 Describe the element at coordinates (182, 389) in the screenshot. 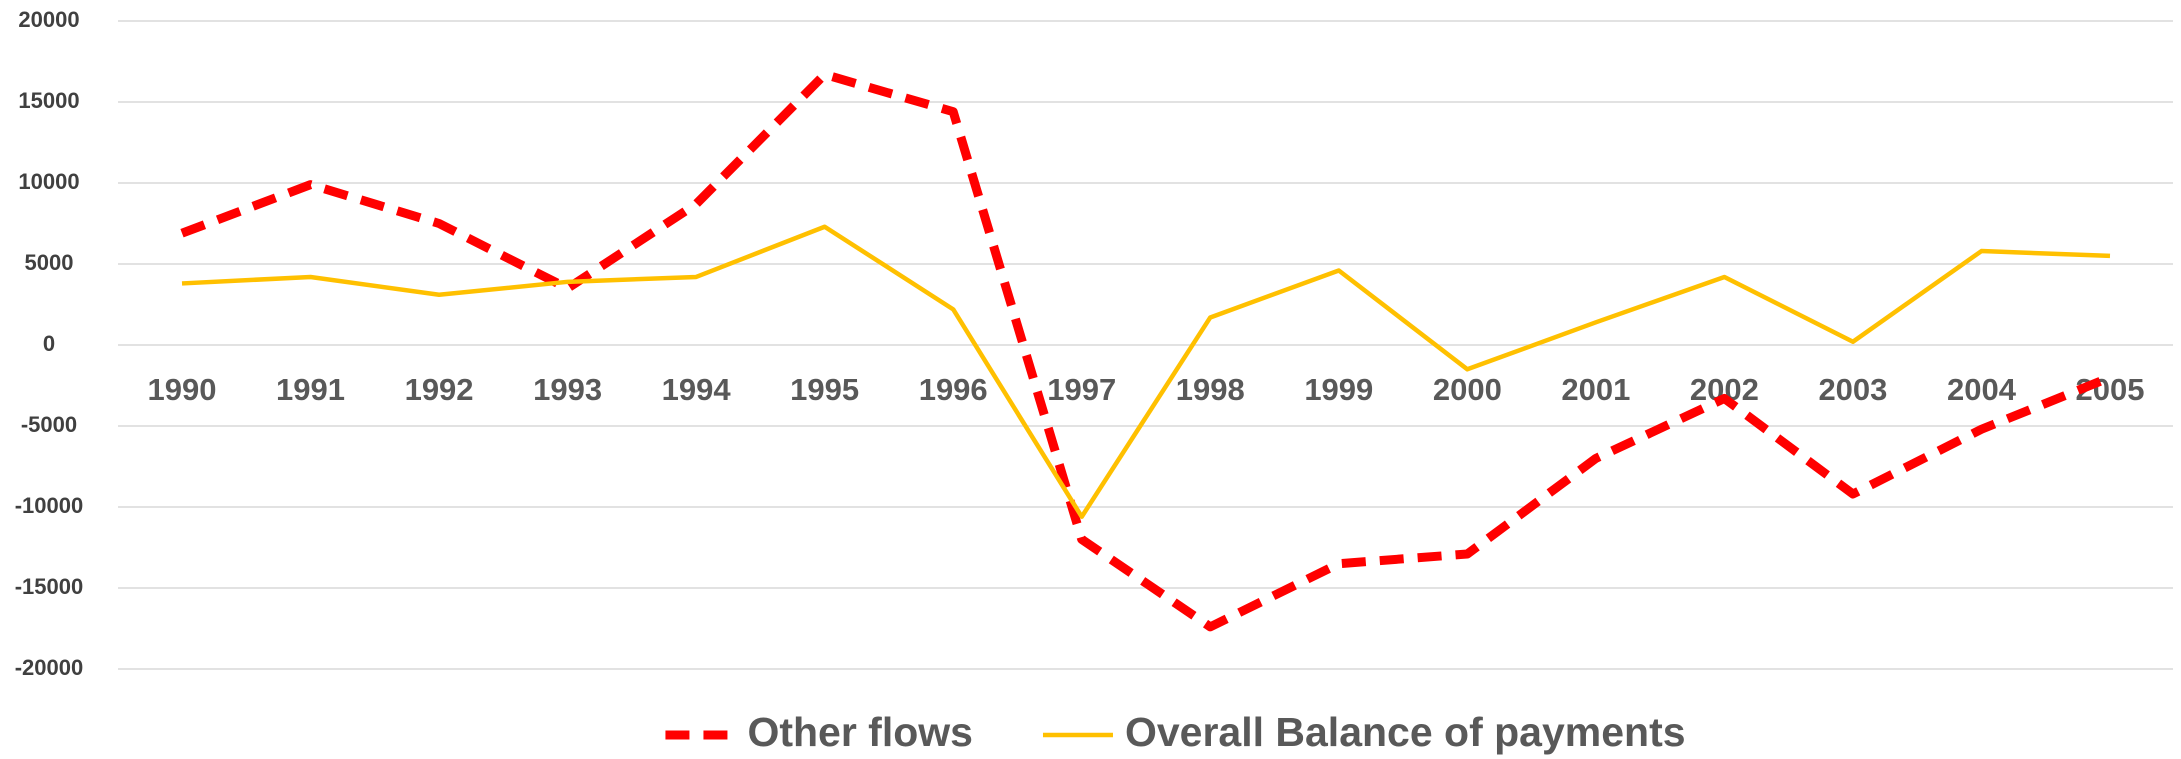

I see `x-tick-label: 1990` at that location.